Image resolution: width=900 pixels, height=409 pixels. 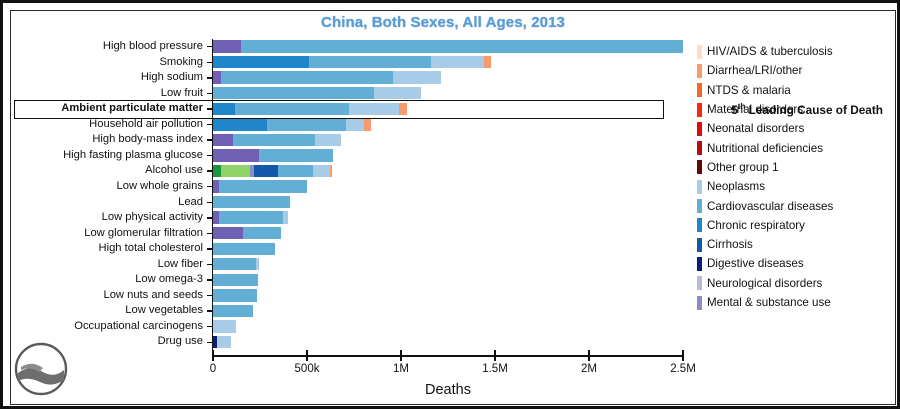 I want to click on legend-item: Neonatal disorders, so click(x=797, y=128).